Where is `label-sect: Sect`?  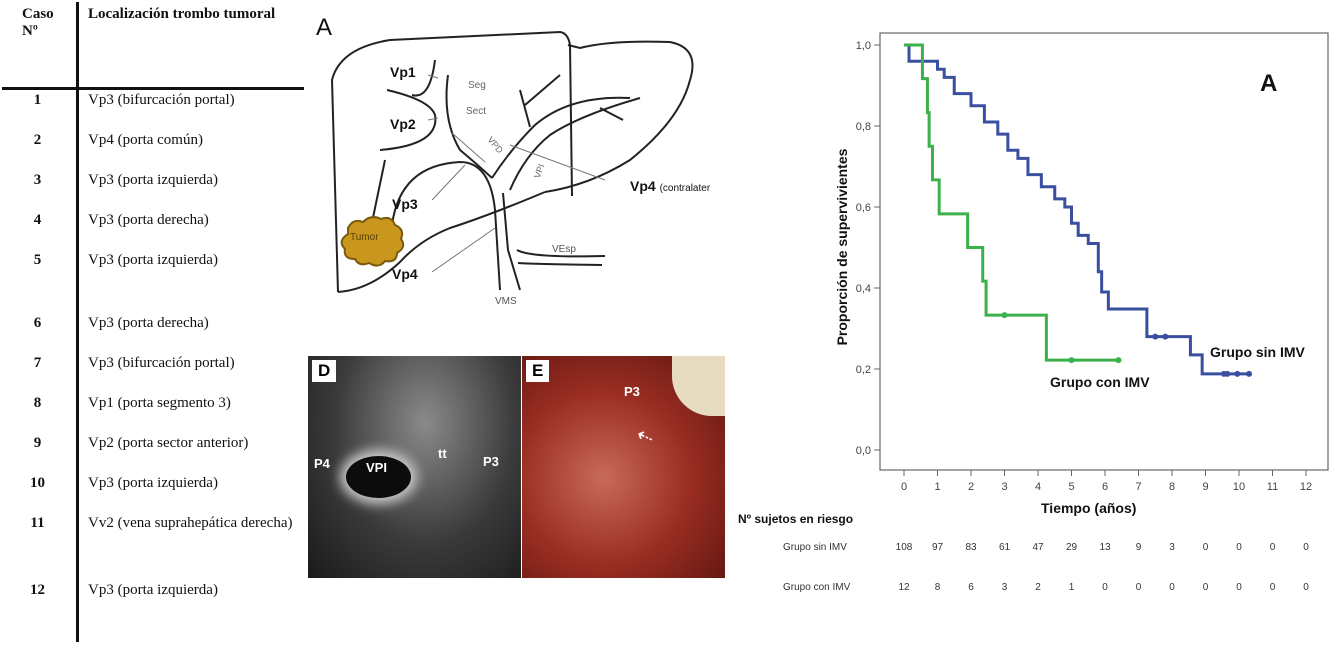 label-sect: Sect is located at coordinates (476, 111).